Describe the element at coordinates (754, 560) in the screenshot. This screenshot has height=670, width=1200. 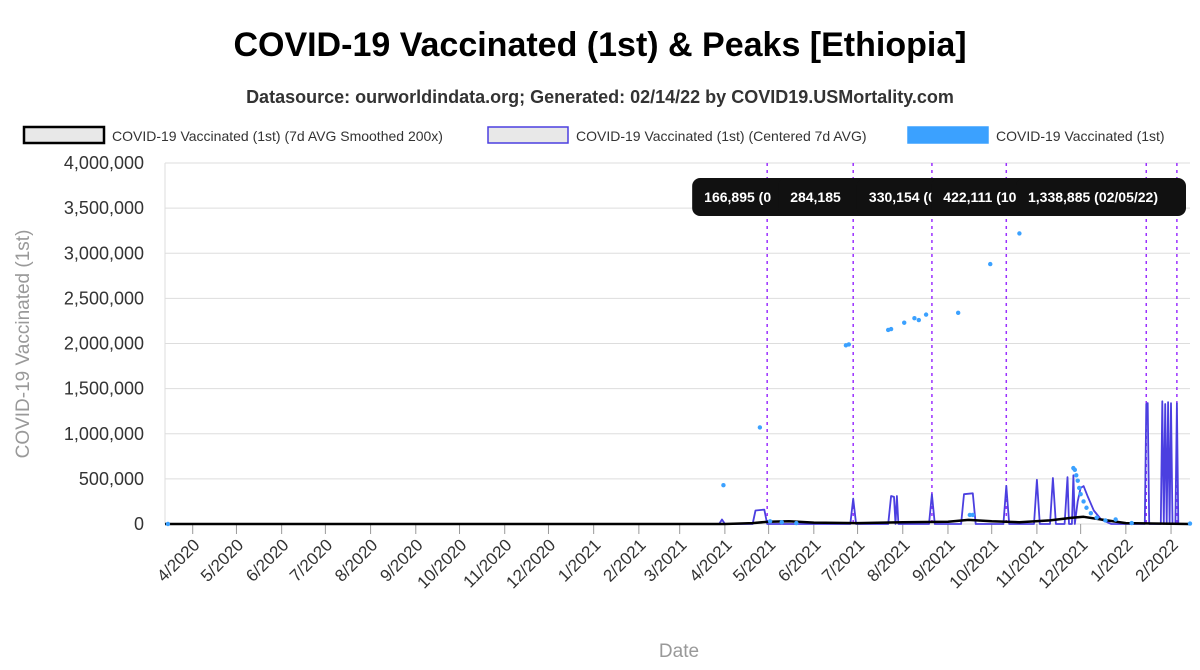
I see `x-tick-label: 5/2021` at that location.